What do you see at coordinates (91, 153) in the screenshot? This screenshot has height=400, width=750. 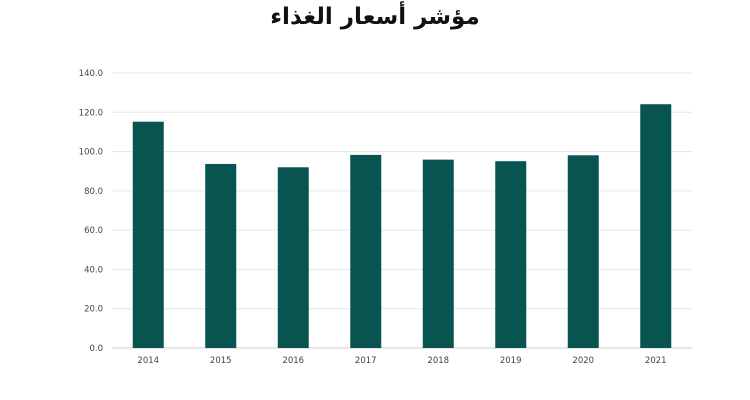 I see `y-tick-label: 100.0` at bounding box center [91, 153].